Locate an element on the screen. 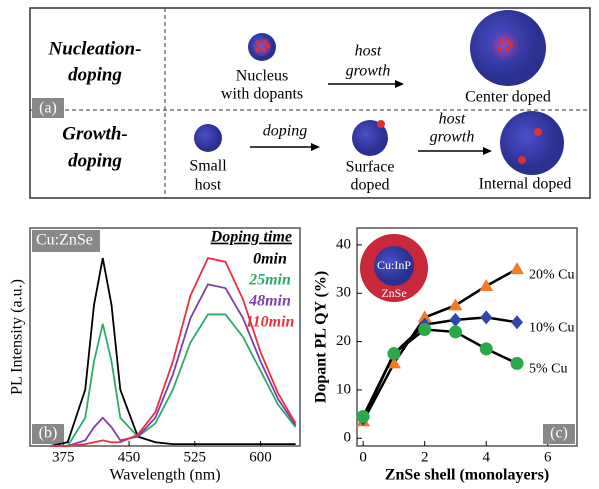 The height and width of the screenshot is (489, 599). x-tick-label: 6 is located at coordinates (548, 457).